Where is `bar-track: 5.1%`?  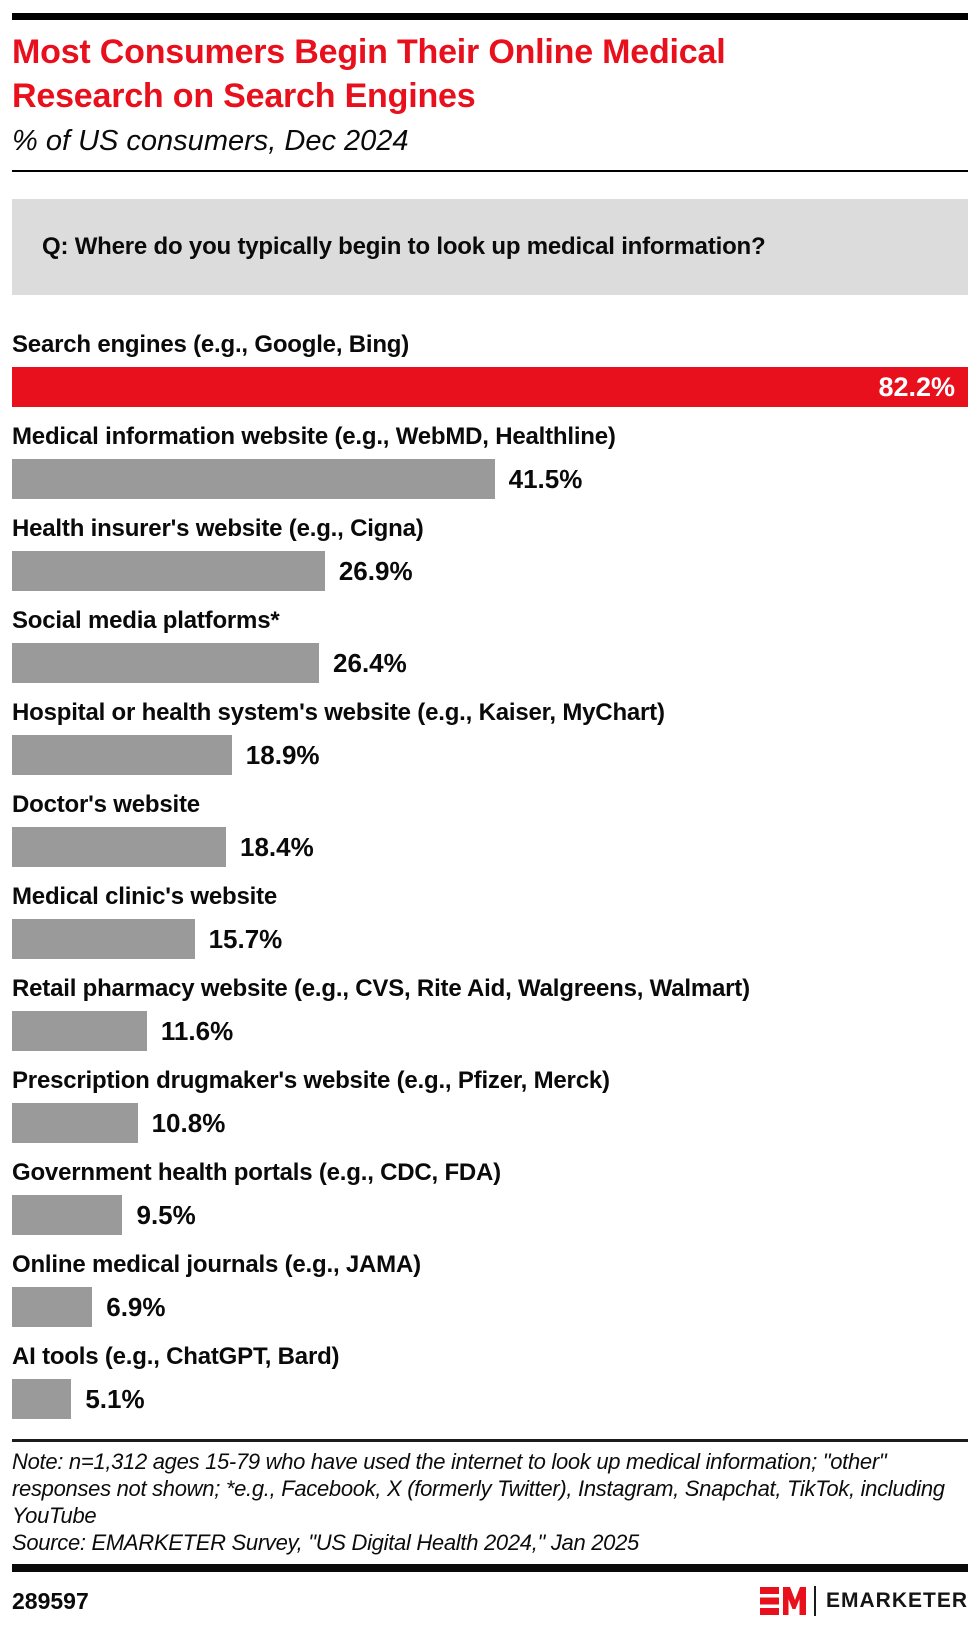 bar-track: 5.1% is located at coordinates (490, 1399).